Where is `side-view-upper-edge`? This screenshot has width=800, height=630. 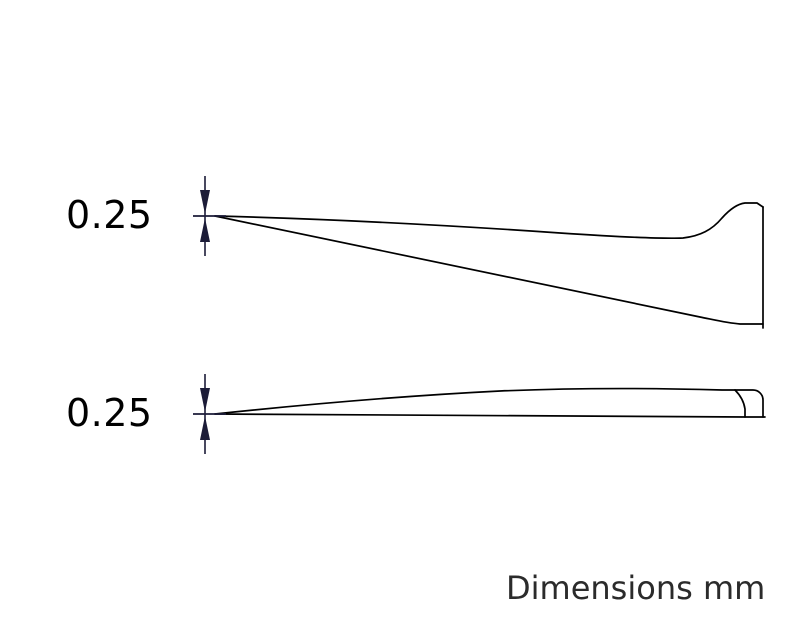
side-view-upper-edge is located at coordinates (475, 401).